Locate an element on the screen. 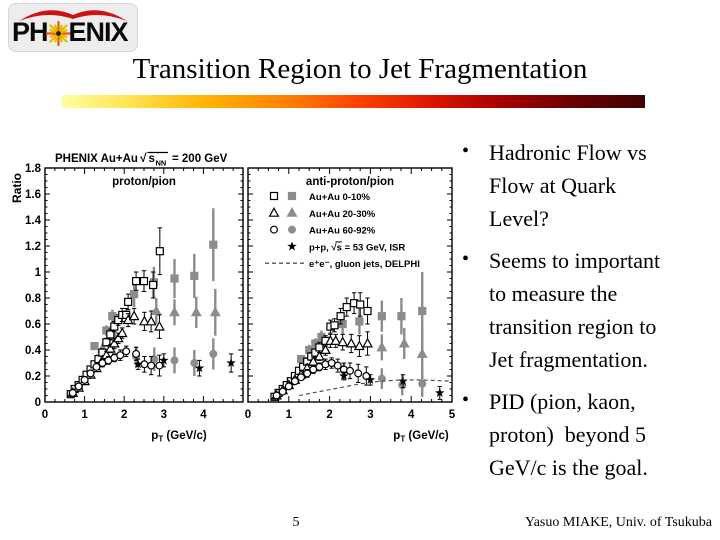 The height and width of the screenshot is (540, 720). svg-text: 5 is located at coordinates (452, 415).